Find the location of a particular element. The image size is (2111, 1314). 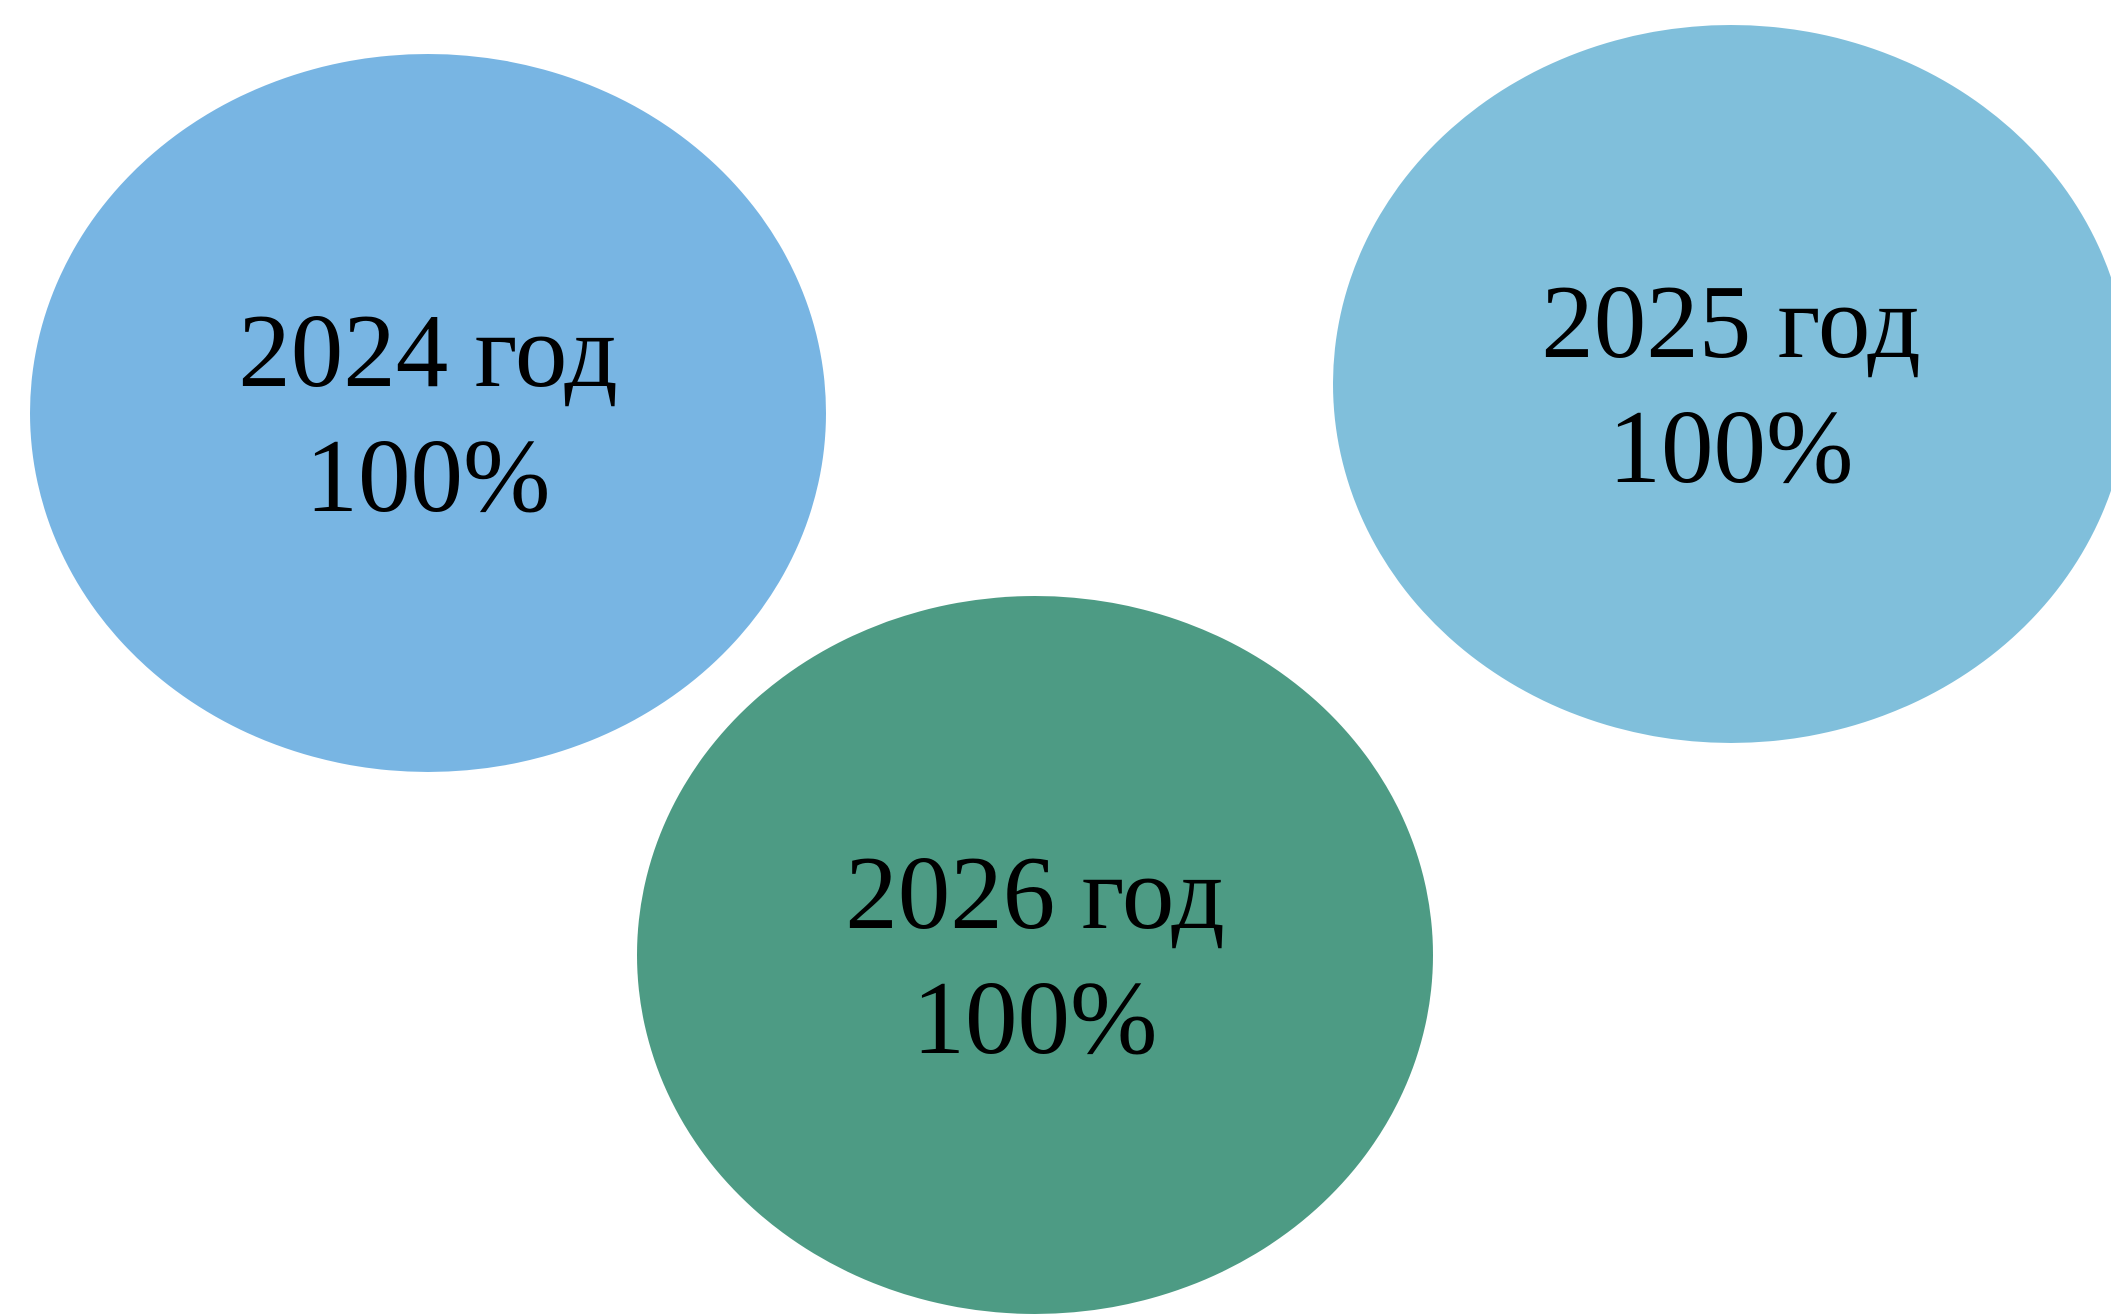

year-label-2026: 2026 год is located at coordinates (1035, 892).